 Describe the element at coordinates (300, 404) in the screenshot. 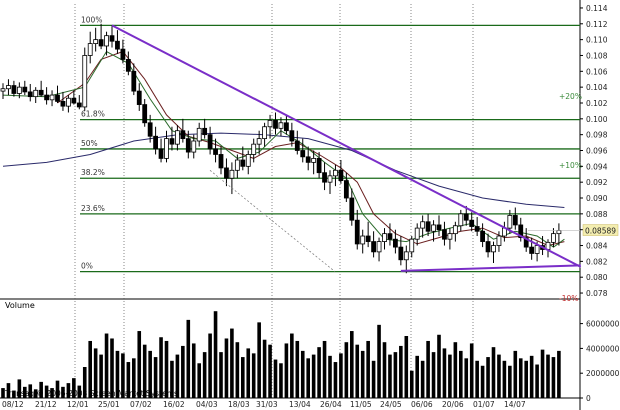

I see `x-tick-label-9: 13/04` at that location.